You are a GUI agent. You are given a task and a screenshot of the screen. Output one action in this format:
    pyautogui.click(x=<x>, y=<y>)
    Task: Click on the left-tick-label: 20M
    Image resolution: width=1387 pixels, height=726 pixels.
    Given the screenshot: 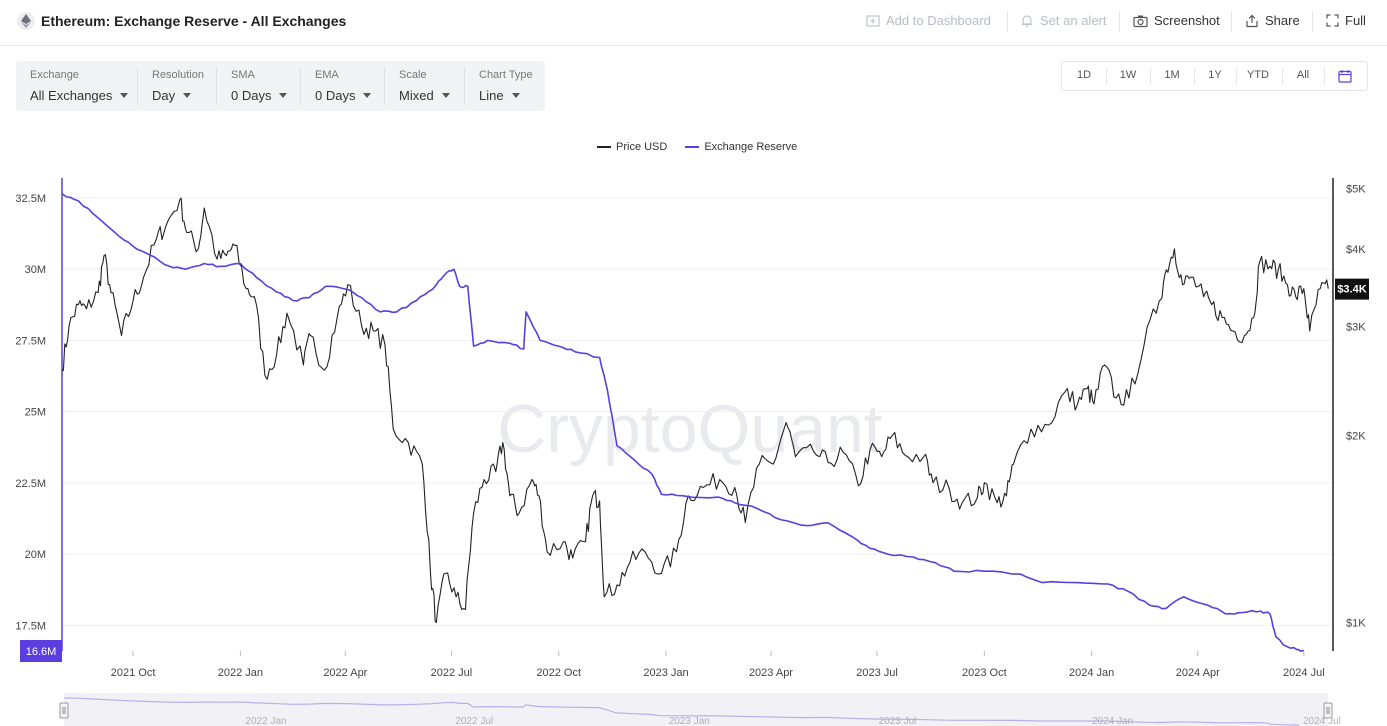 What is the action you would take?
    pyautogui.click(x=35, y=555)
    